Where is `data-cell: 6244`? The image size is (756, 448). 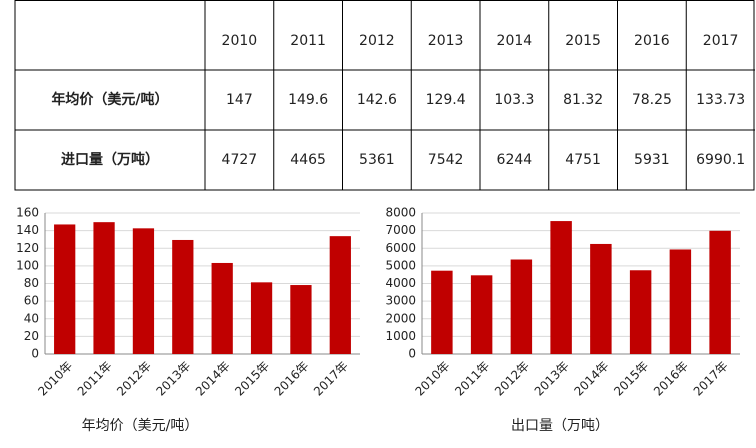 data-cell: 6244 is located at coordinates (515, 160).